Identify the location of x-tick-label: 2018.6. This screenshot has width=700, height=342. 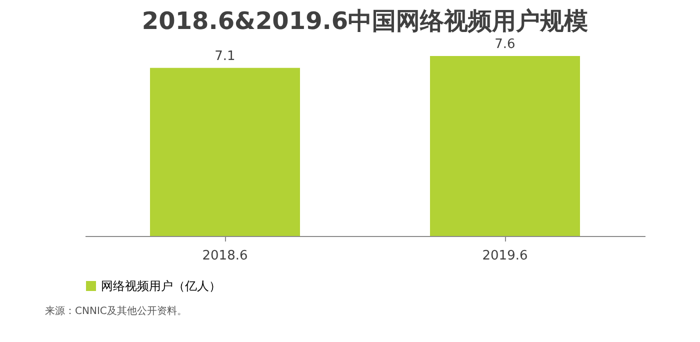
(225, 256).